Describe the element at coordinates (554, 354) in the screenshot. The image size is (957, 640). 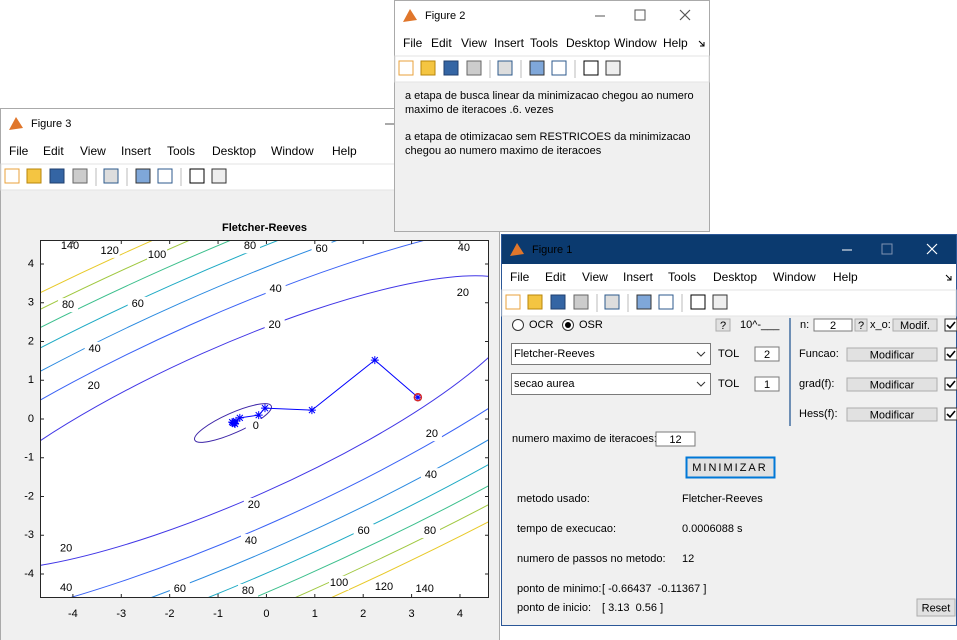
I see `dropdown-value: Fletcher-Reeves` at that location.